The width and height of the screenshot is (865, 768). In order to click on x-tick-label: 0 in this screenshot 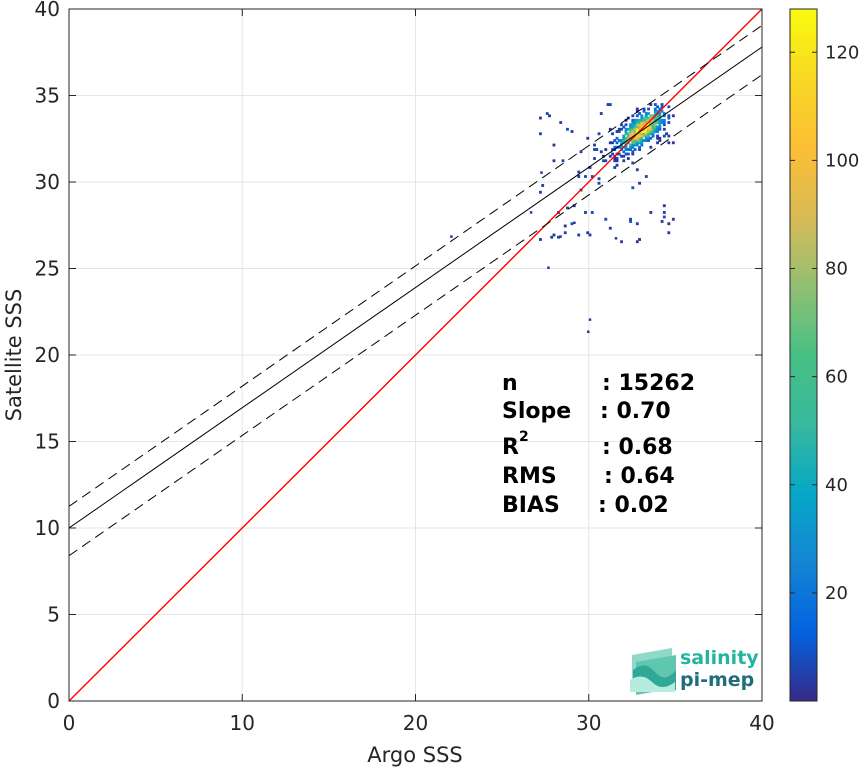, I will do `click(69, 723)`.